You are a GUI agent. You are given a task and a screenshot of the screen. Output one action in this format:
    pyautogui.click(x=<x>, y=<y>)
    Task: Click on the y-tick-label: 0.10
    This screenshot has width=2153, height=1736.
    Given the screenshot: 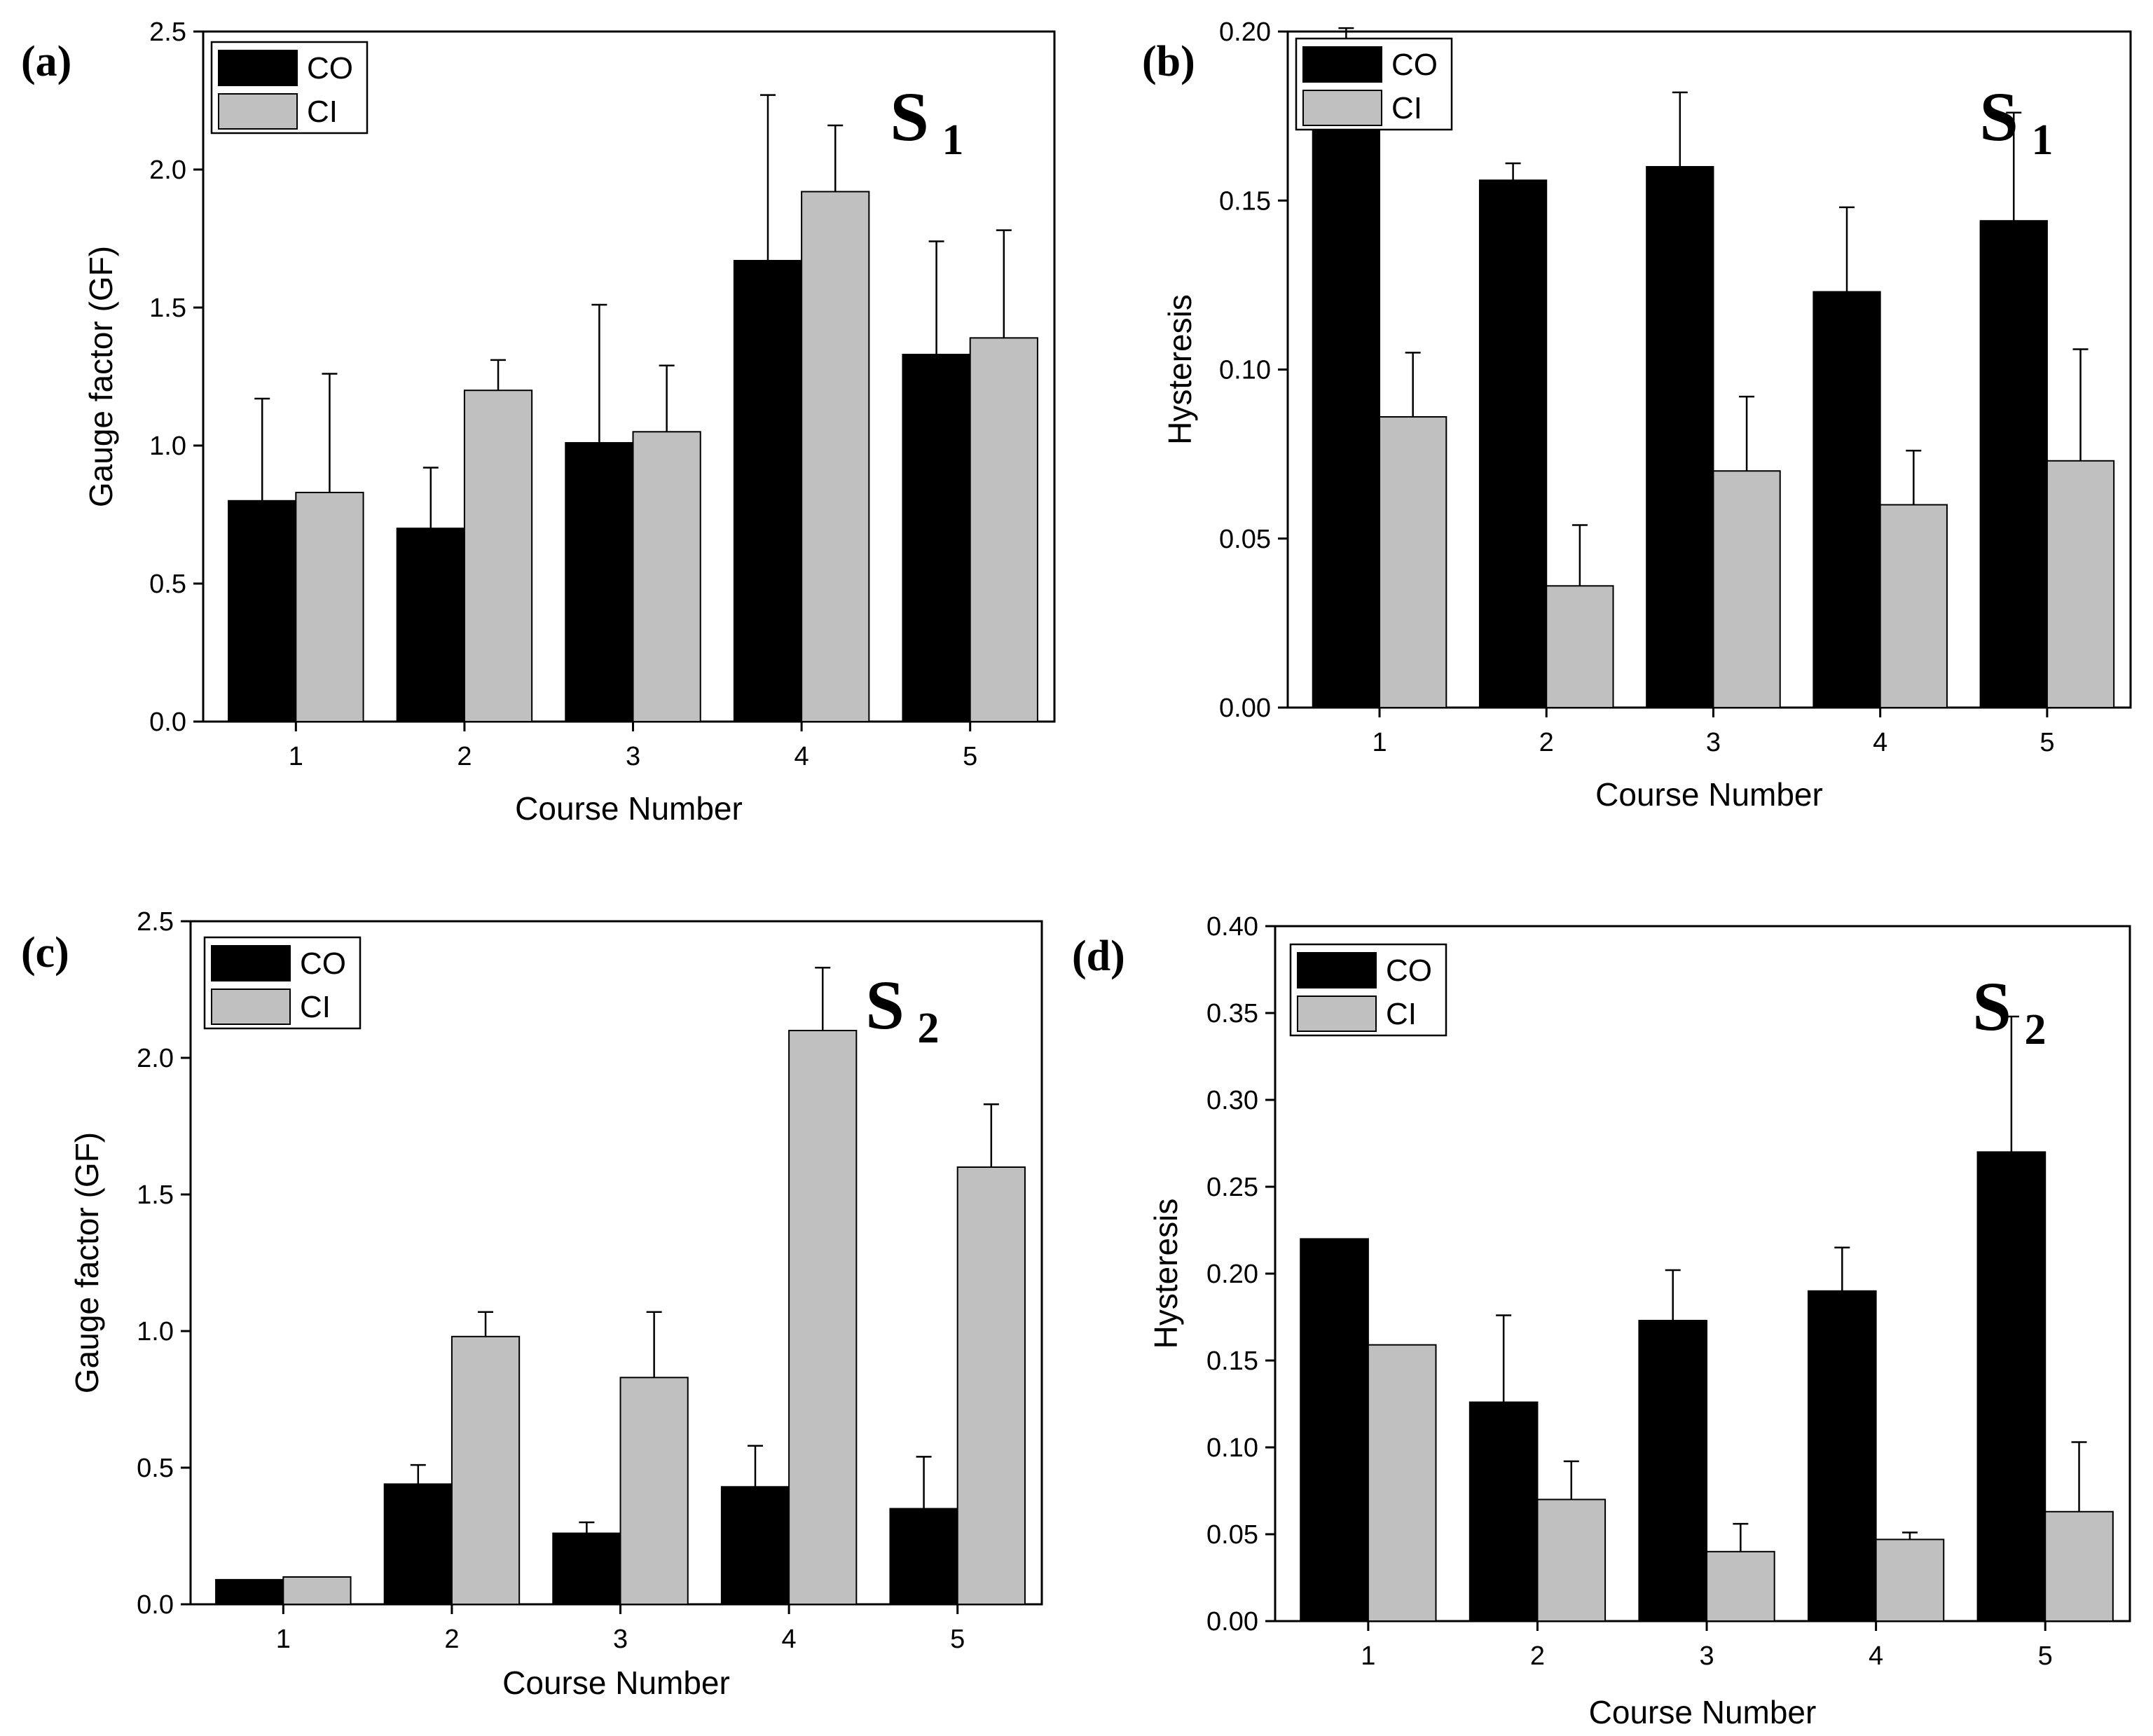 What is the action you would take?
    pyautogui.click(x=1232, y=1448)
    